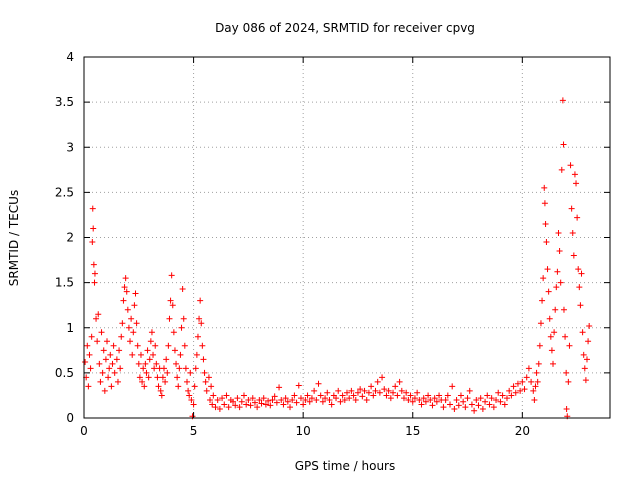  Describe the element at coordinates (70, 147) in the screenshot. I see `y-tick-label: 3` at that location.